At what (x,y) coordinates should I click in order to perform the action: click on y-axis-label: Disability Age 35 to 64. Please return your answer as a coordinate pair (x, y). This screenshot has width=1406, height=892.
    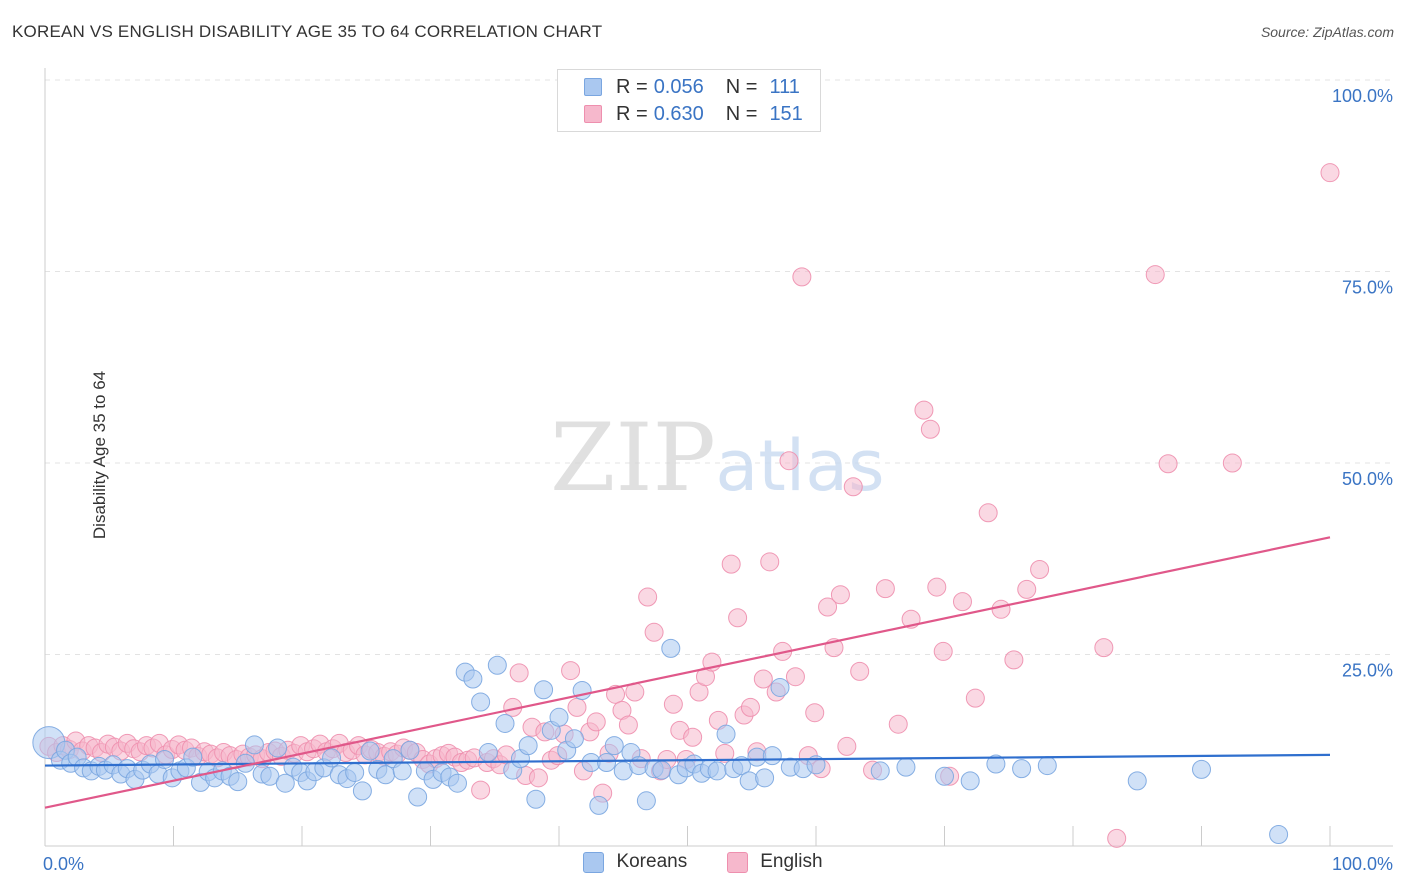
    Looking at the image, I should click on (100, 455).